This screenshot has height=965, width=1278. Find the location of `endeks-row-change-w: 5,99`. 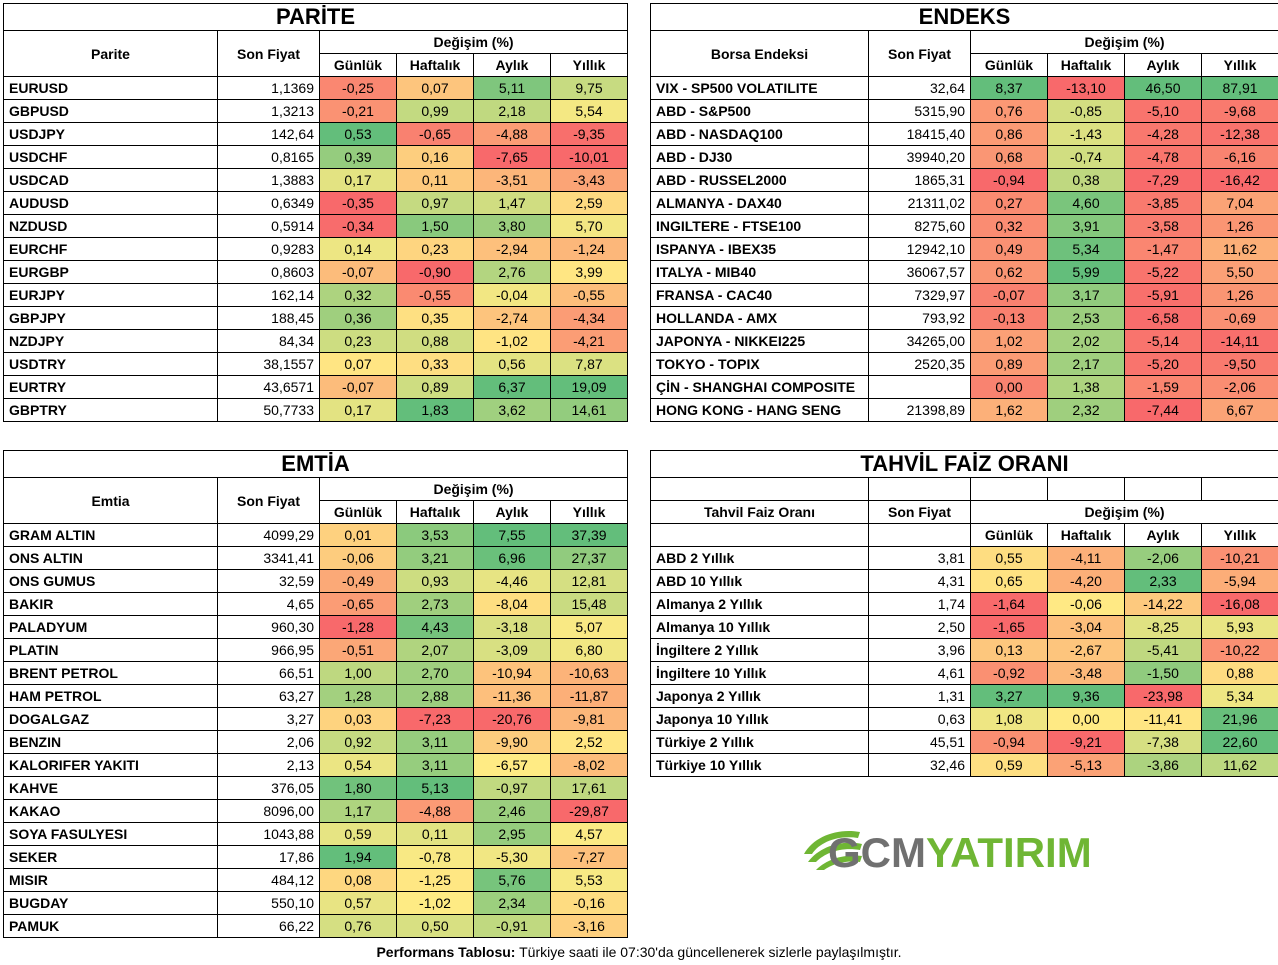

endeks-row-change-w: 5,99 is located at coordinates (1086, 272).